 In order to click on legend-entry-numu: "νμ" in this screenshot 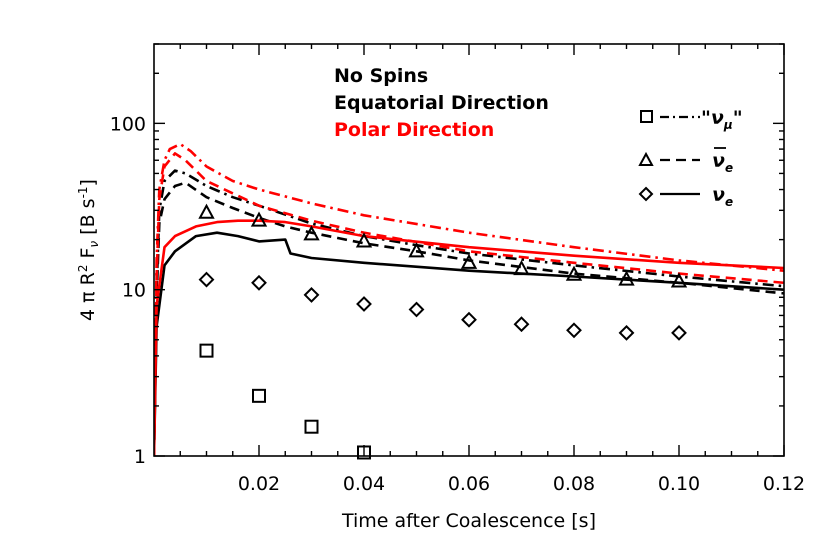, I will do `click(691, 119)`.